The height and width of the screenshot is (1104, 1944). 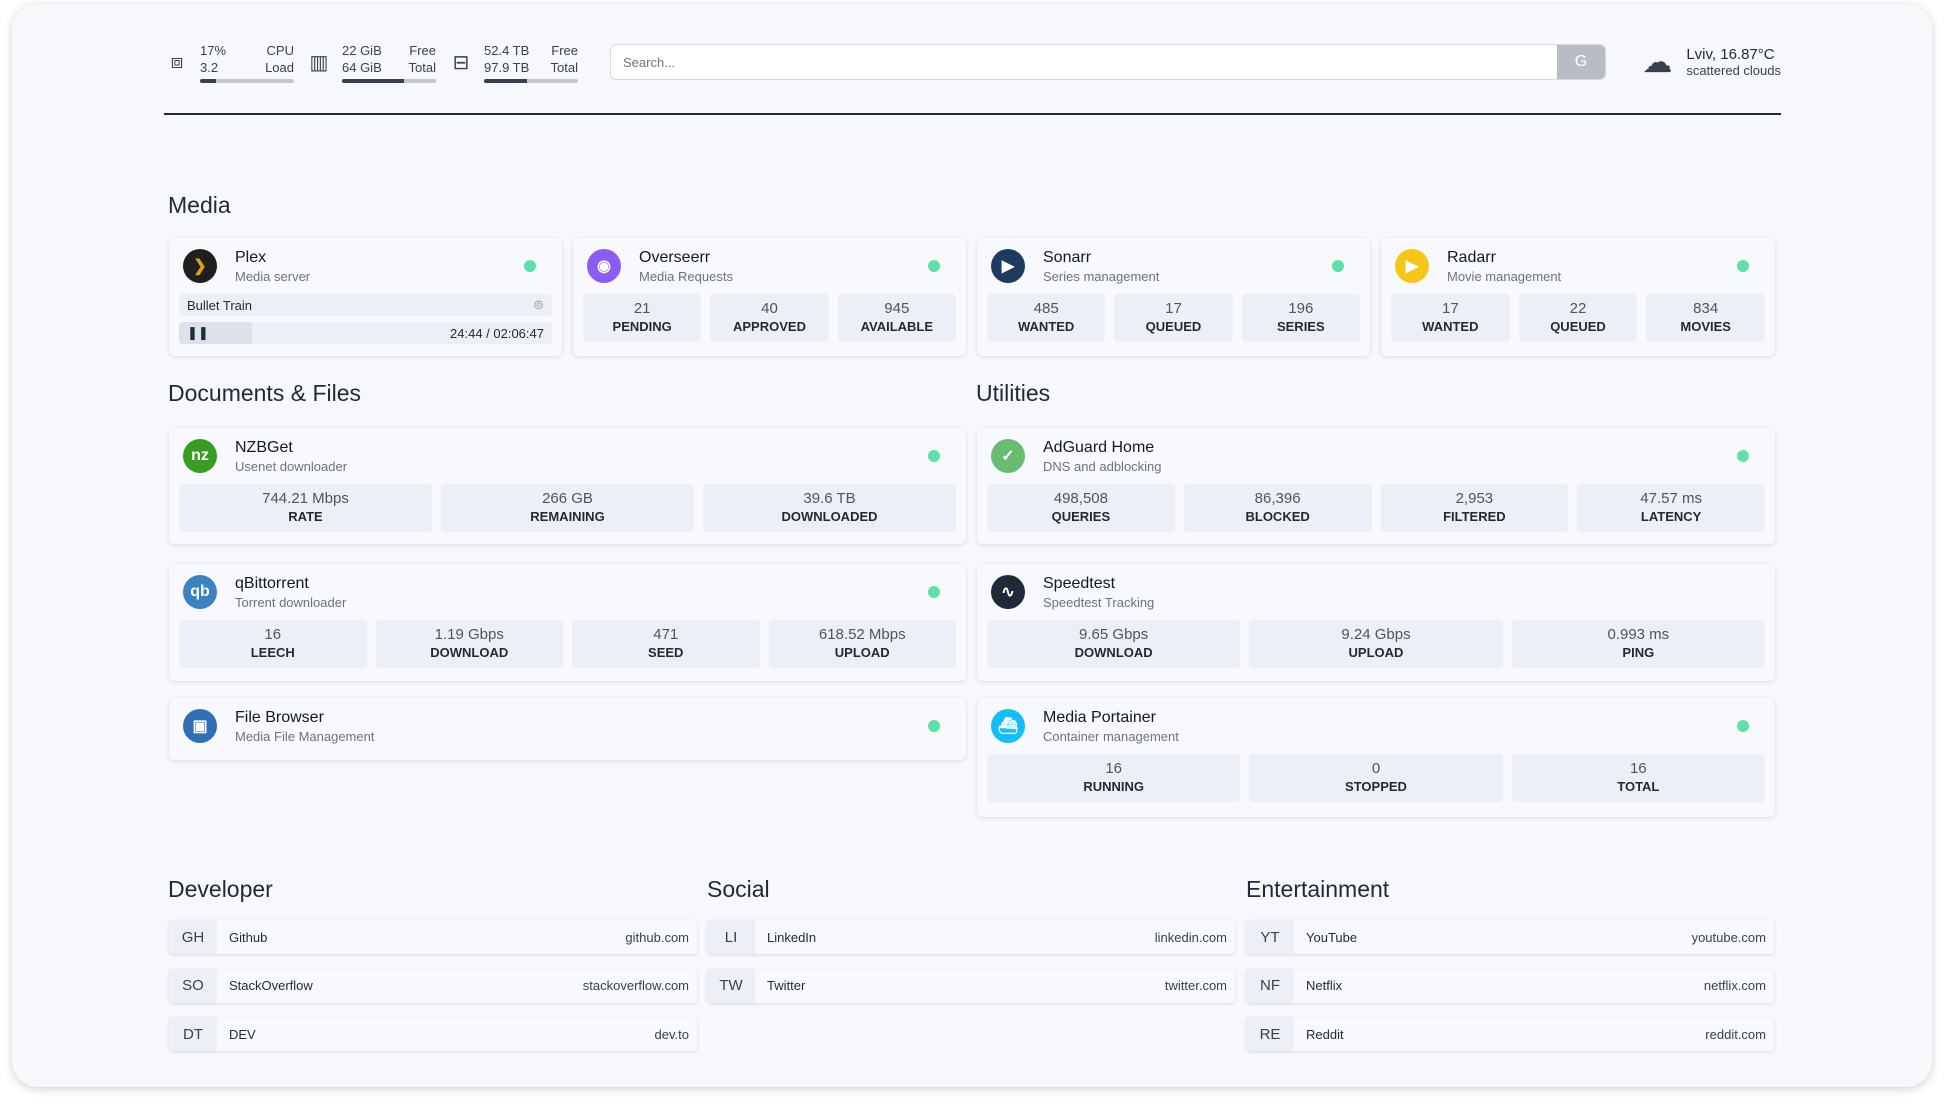 I want to click on filebrowser-logo-icon: ▣, so click(x=200, y=726).